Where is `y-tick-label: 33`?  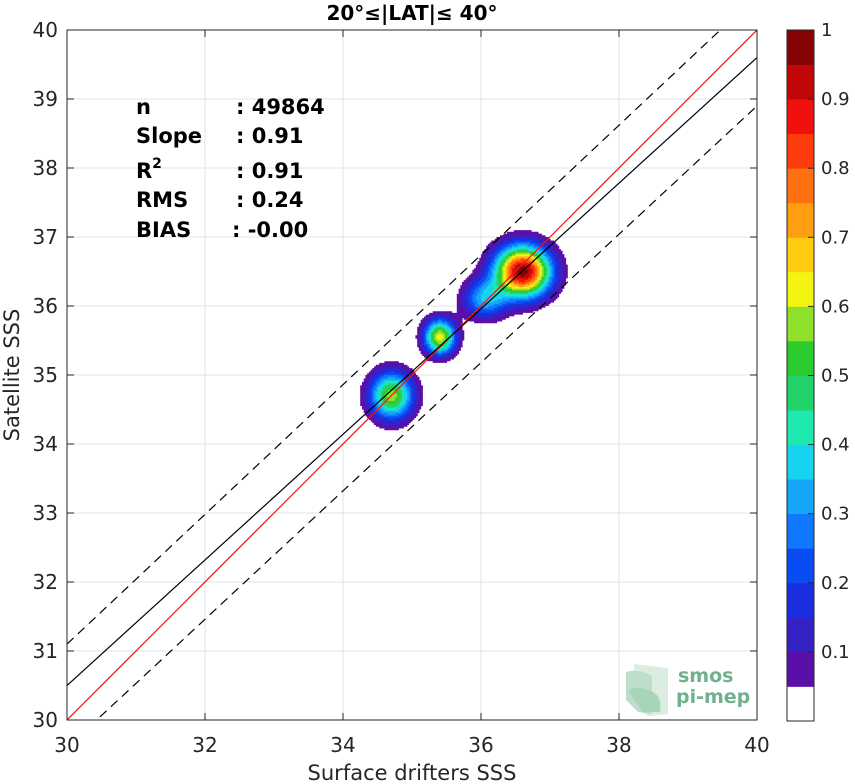
y-tick-label: 33 is located at coordinates (45, 513).